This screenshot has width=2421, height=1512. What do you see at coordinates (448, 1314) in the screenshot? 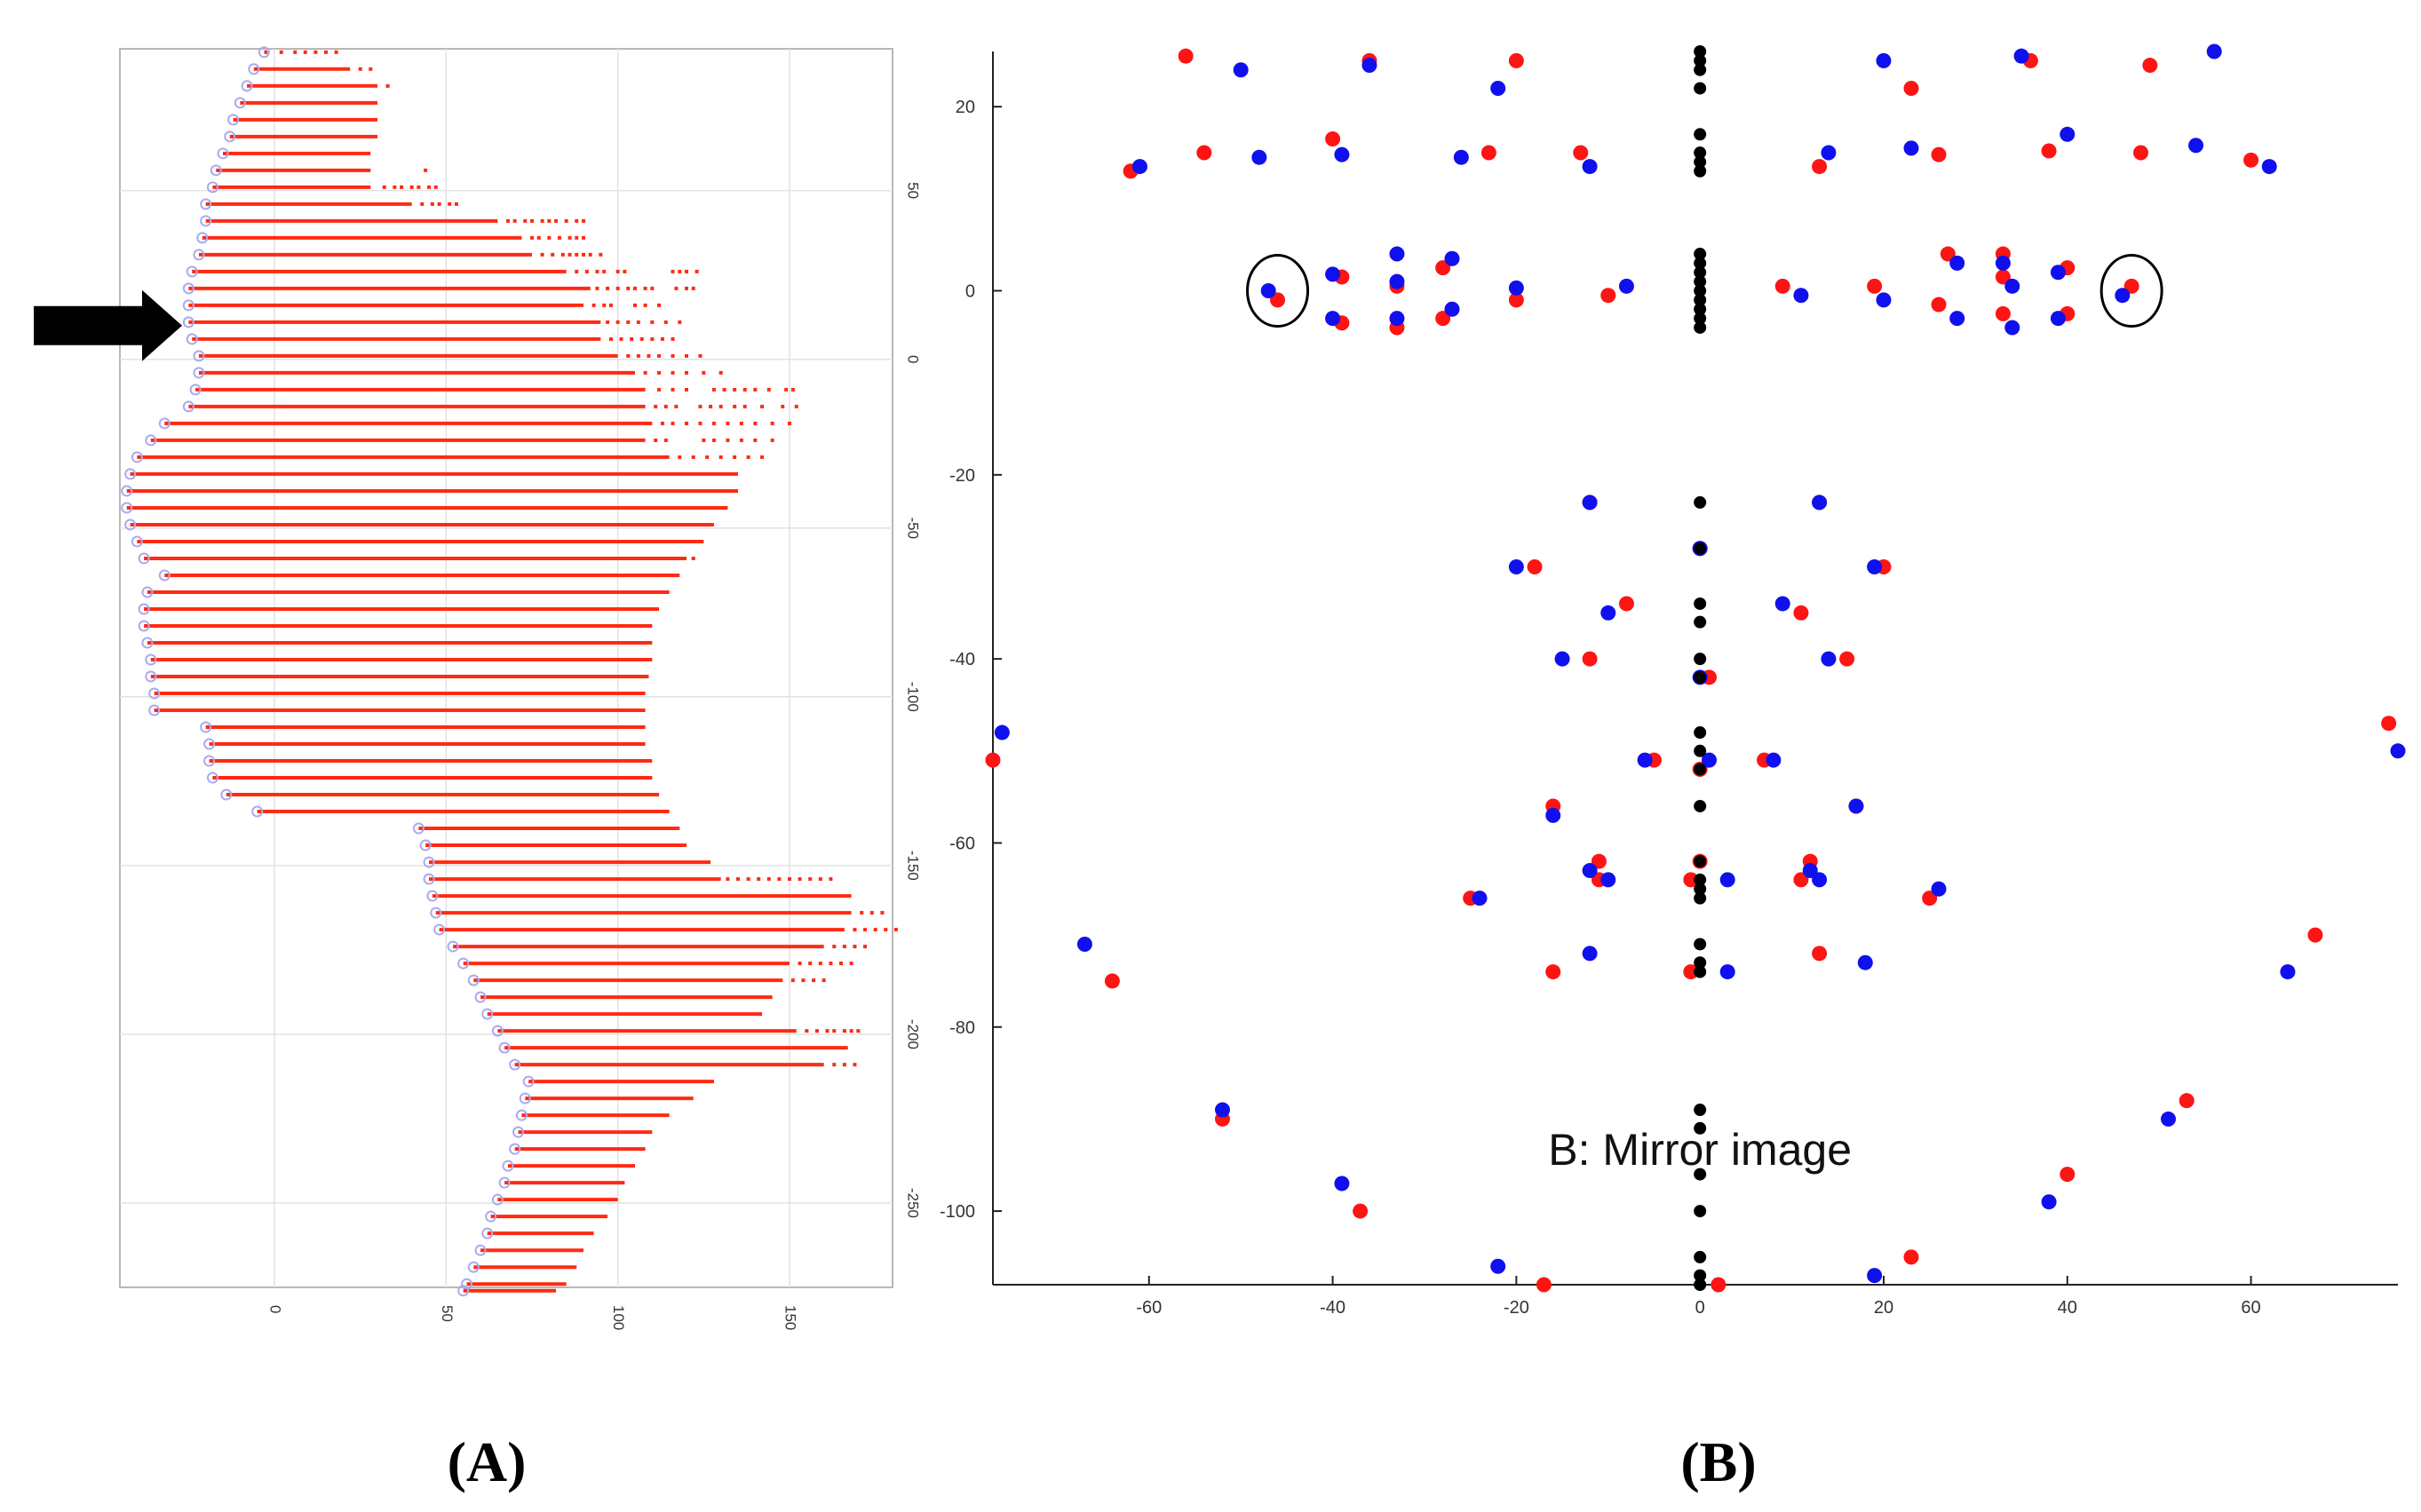
I see `x-tick-label: 50` at bounding box center [448, 1314].